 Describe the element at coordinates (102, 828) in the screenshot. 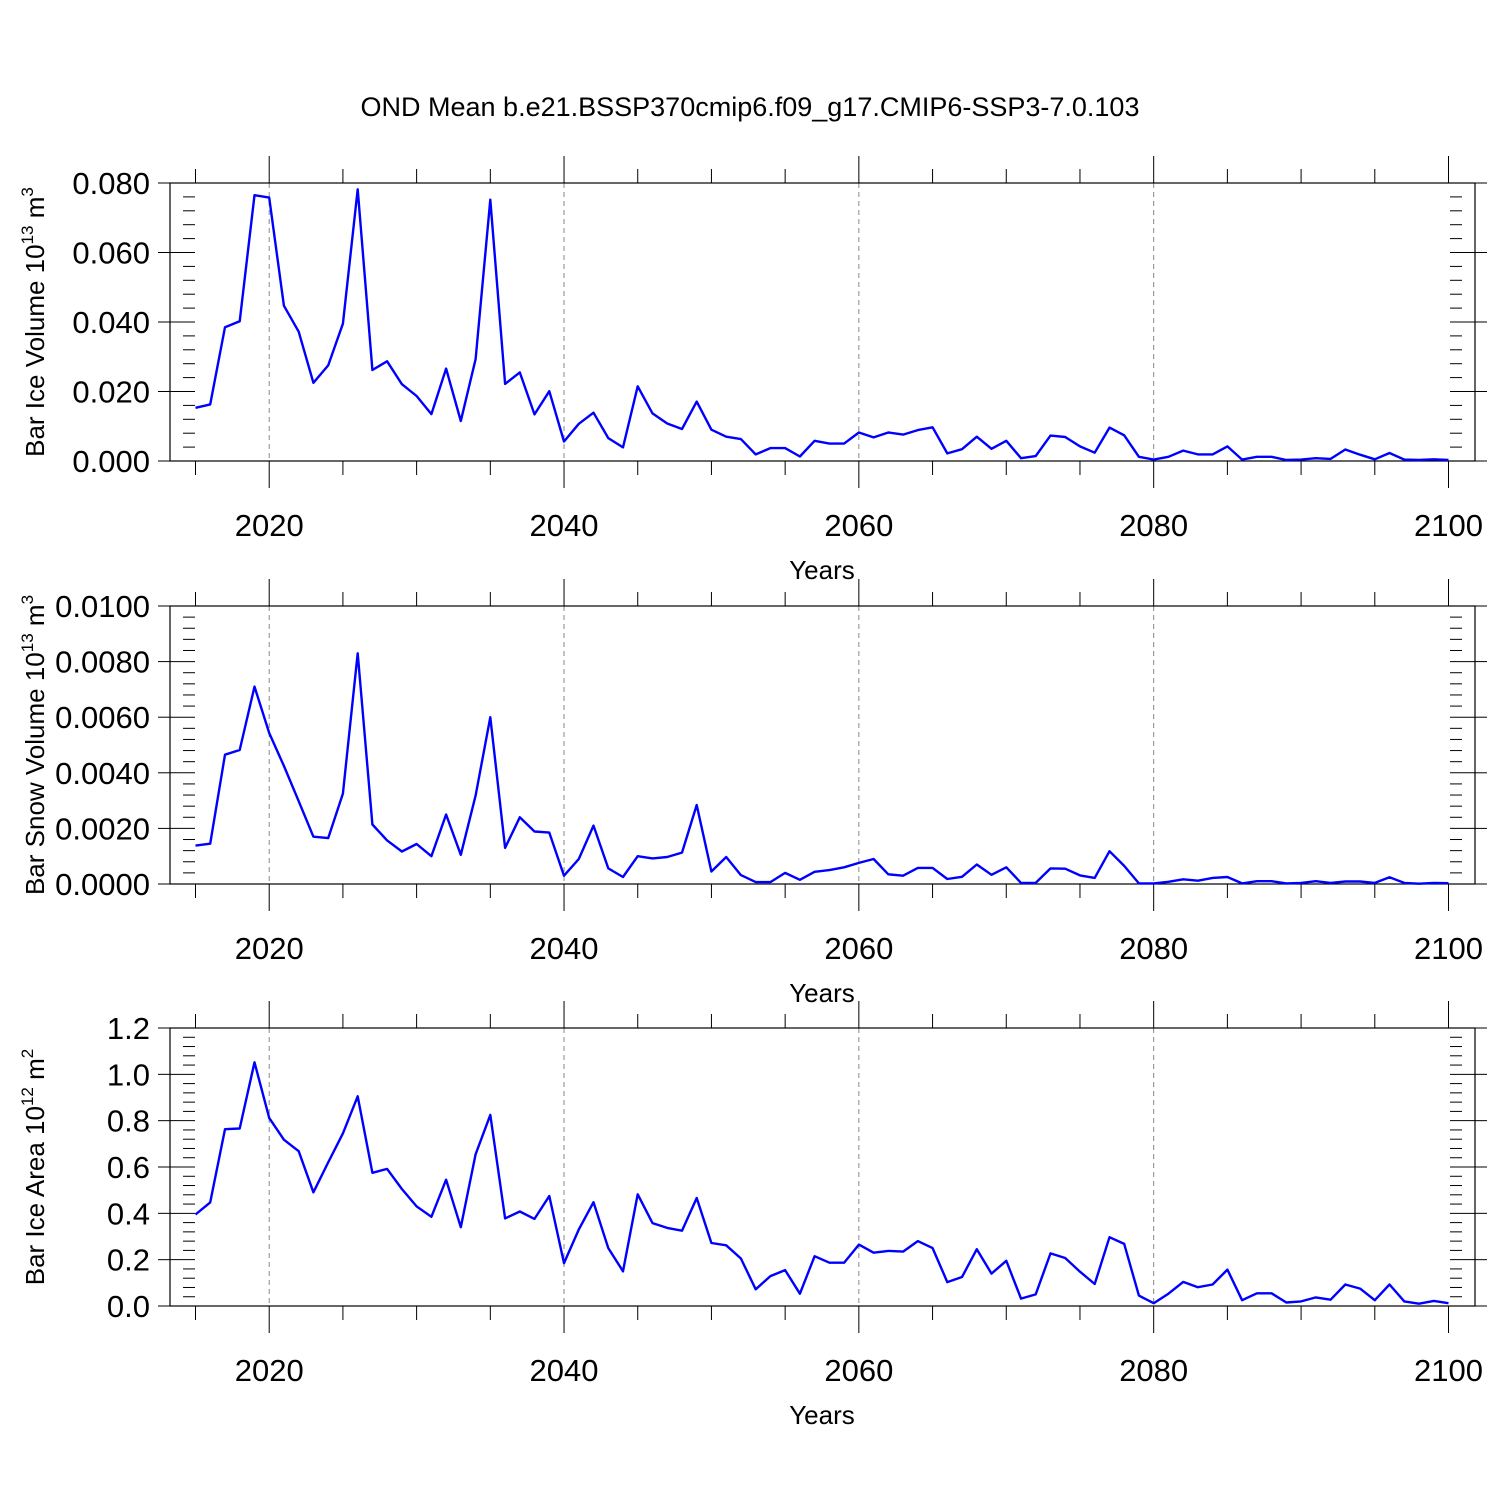

I see `y-tick-label: 0.0020` at that location.